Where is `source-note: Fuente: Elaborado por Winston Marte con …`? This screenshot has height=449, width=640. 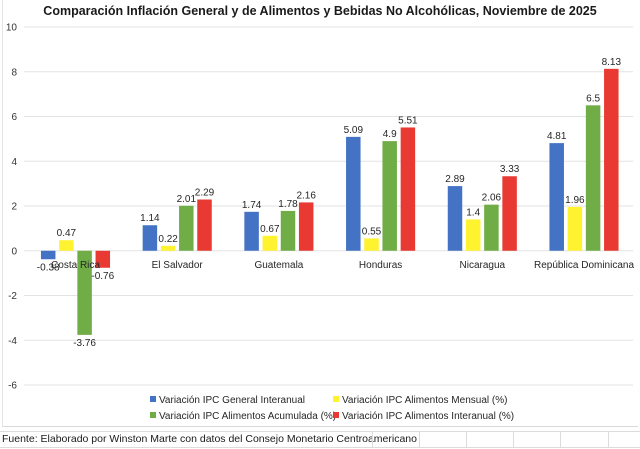 source-note: Fuente: Elaborado por Winston Marte con … is located at coordinates (209, 439).